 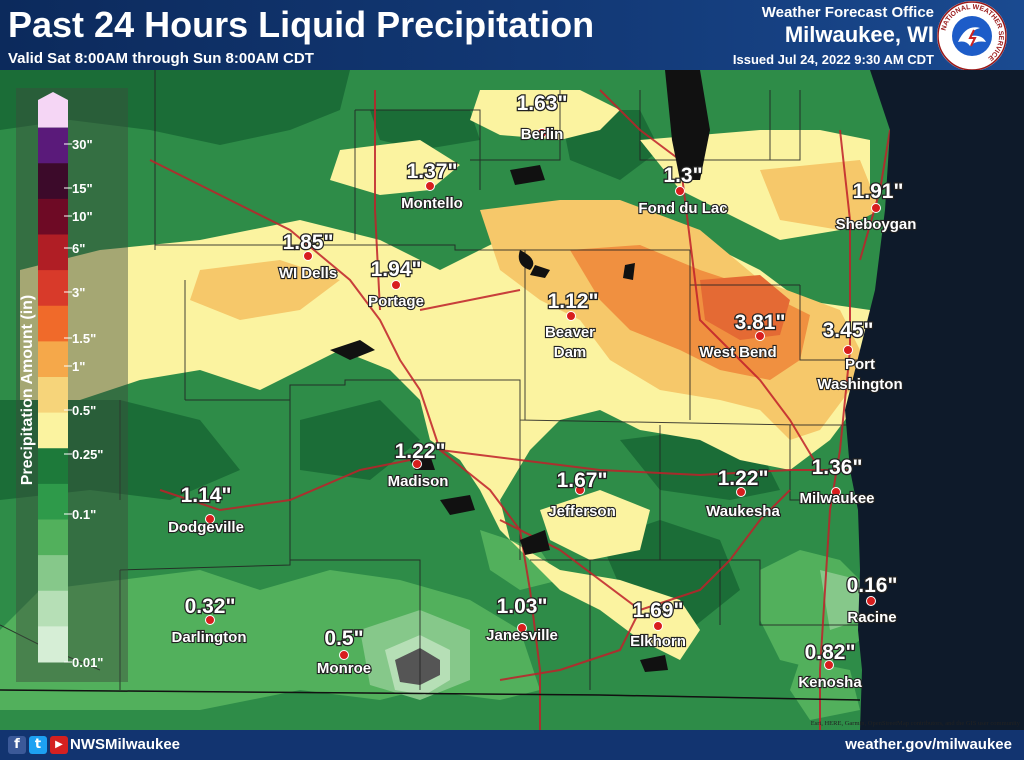 I want to click on city-name: Jefferson, so click(x=582, y=511).